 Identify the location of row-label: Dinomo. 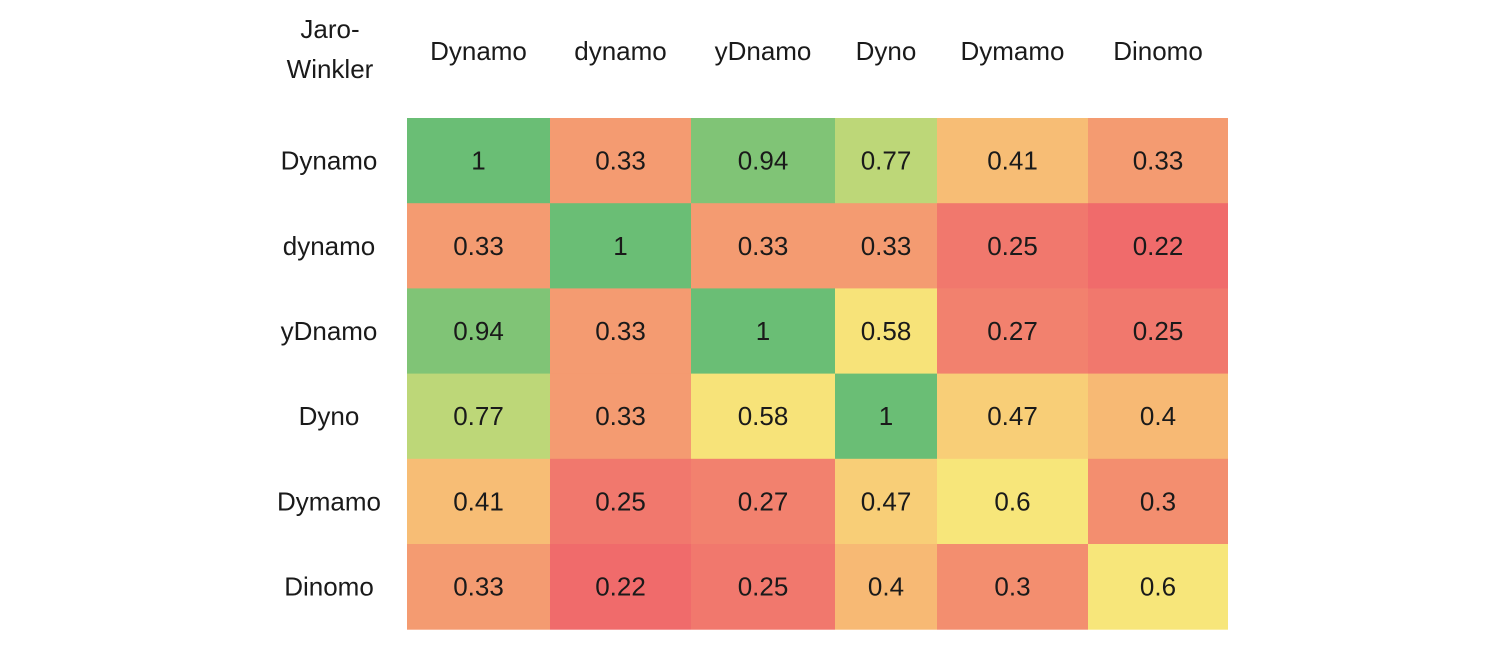
(329, 587).